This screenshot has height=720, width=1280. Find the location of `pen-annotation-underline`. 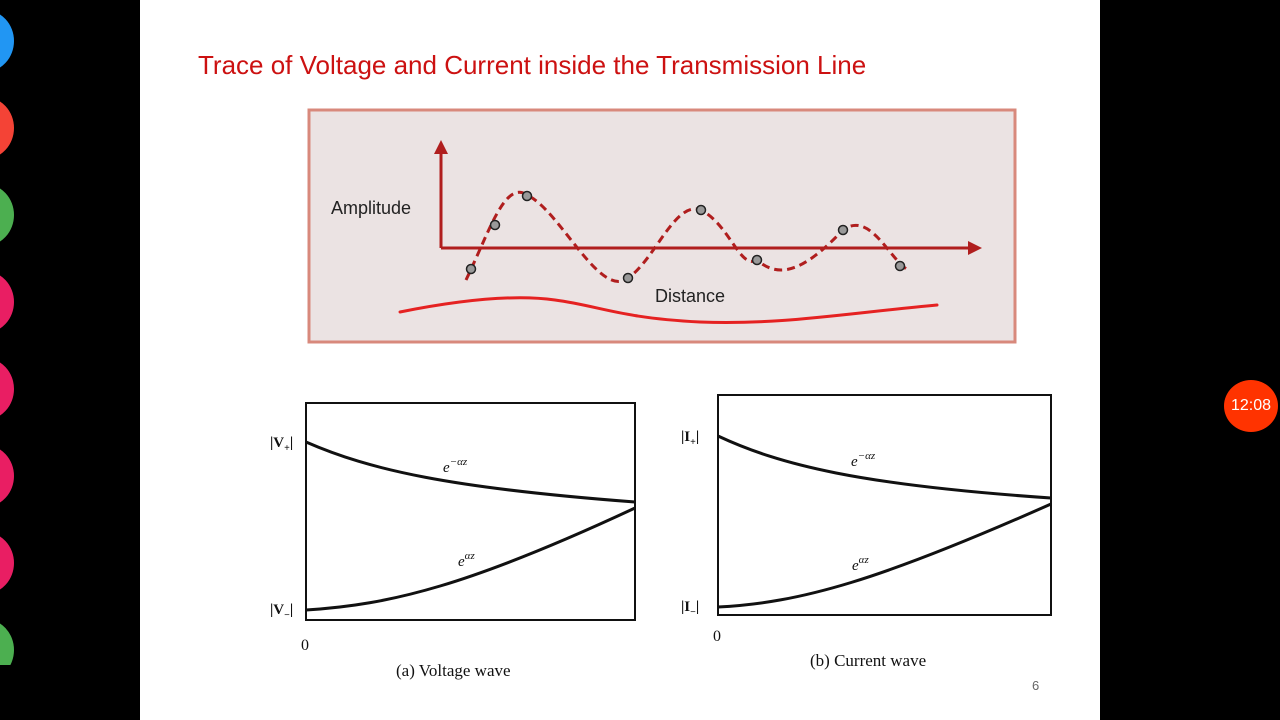

pen-annotation-underline is located at coordinates (668, 310).